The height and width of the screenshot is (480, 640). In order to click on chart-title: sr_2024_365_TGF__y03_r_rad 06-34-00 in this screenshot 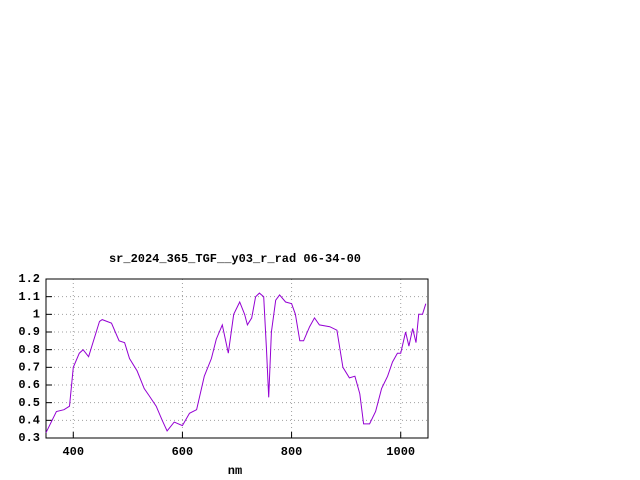, I will do `click(235, 259)`.